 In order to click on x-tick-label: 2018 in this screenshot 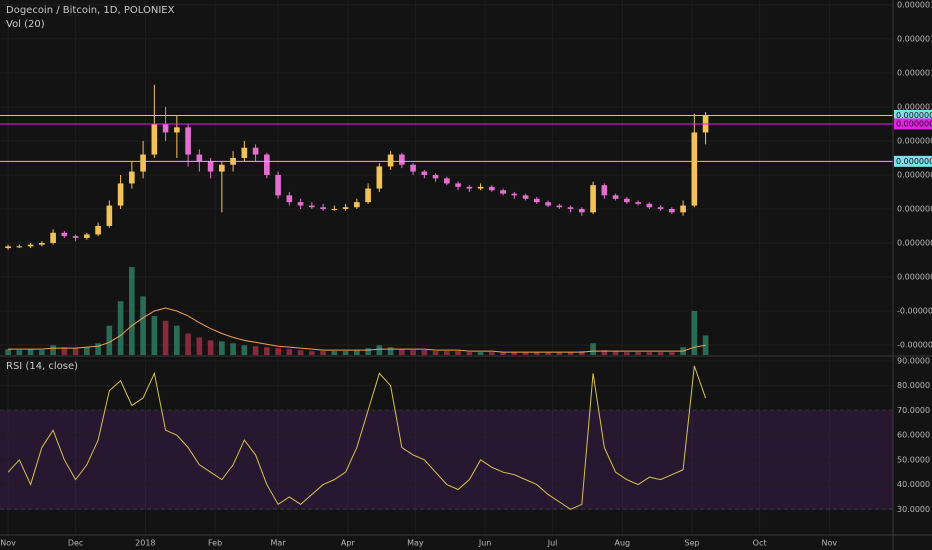, I will do `click(145, 543)`.